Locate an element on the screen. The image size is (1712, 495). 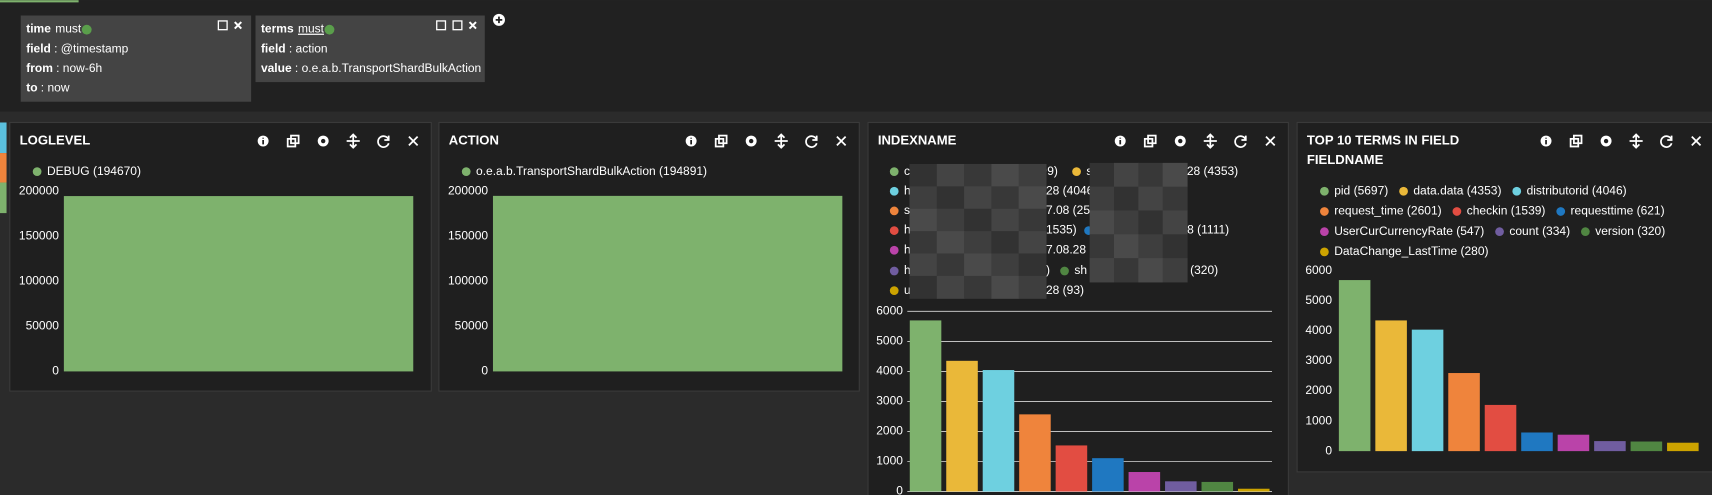
legend-item: sh (320) is located at coordinates (1139, 270).